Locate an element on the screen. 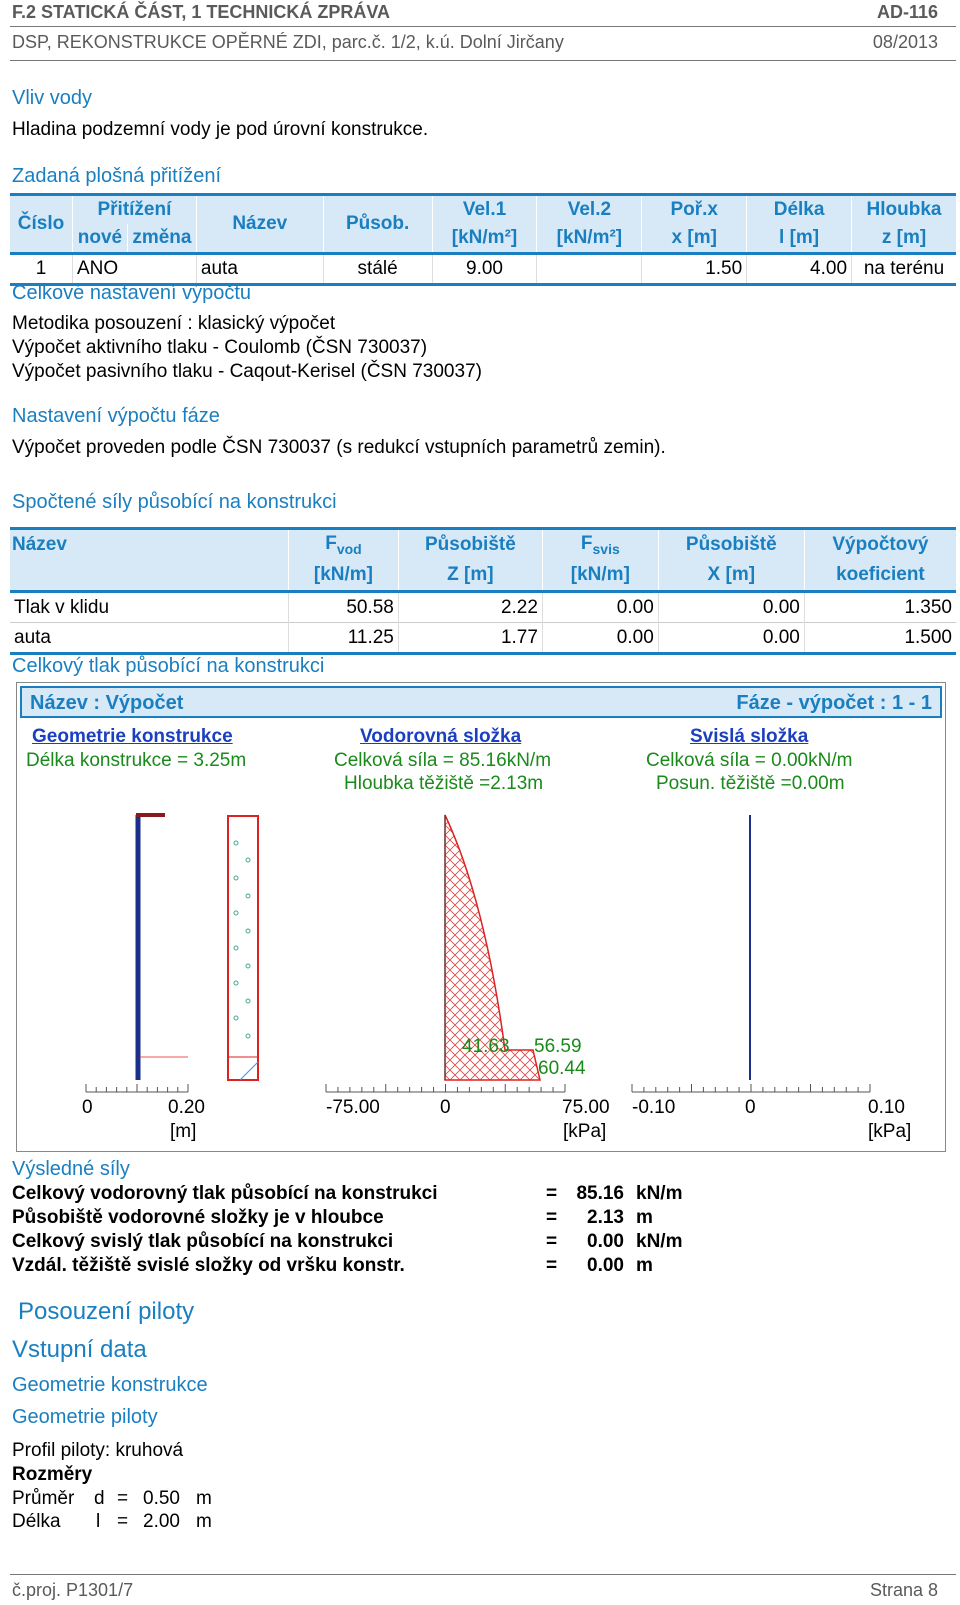  pile-heading: Posouzení piloty is located at coordinates (106, 1311).